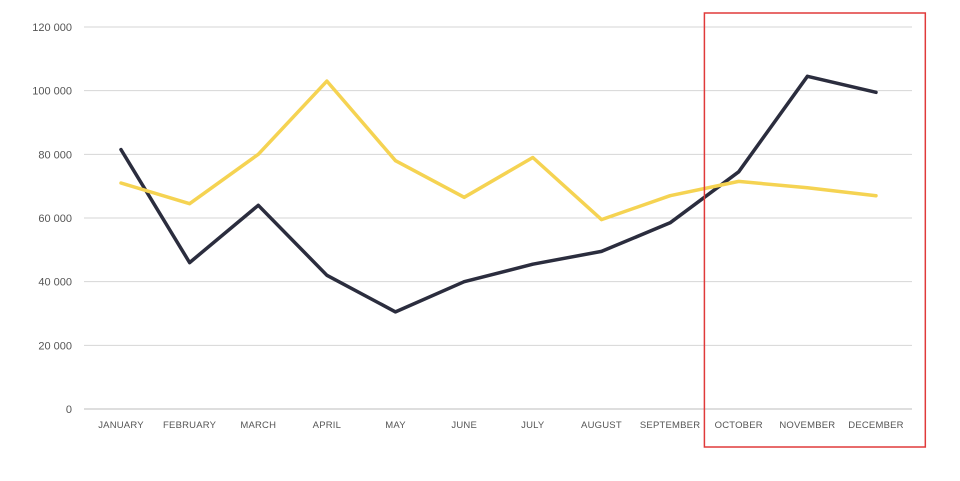 Image resolution: width=960 pixels, height=481 pixels. I want to click on x-tick-label: MARCH, so click(258, 425).